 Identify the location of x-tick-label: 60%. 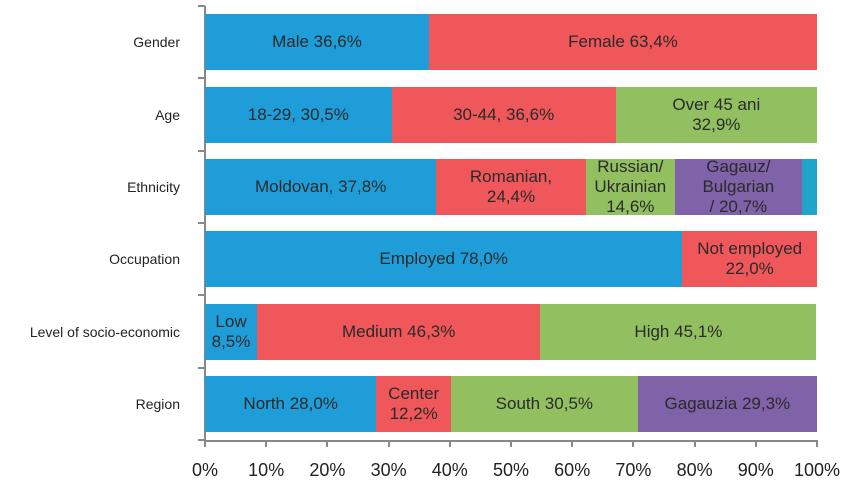
(572, 470).